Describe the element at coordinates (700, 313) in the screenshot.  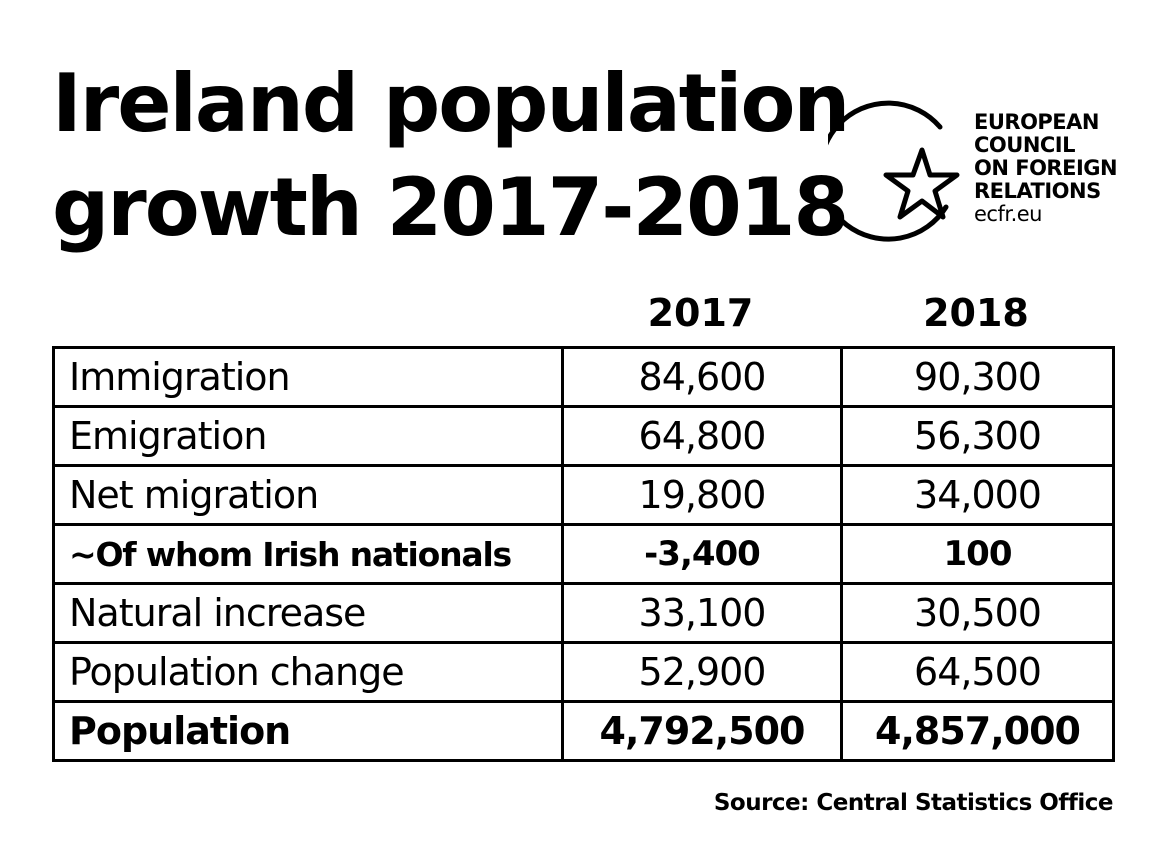
I see `column-header-2017: 2017` at that location.